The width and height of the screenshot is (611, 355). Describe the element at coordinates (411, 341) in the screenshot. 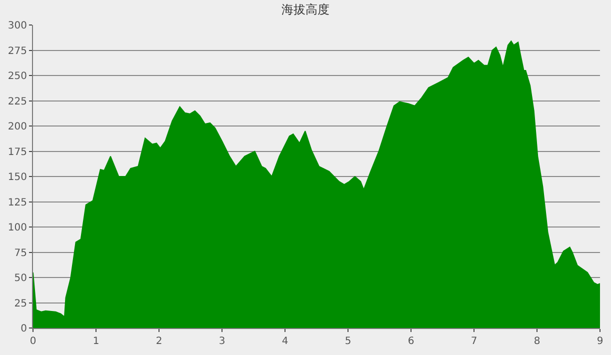

I see `x-tick-label: 6` at that location.